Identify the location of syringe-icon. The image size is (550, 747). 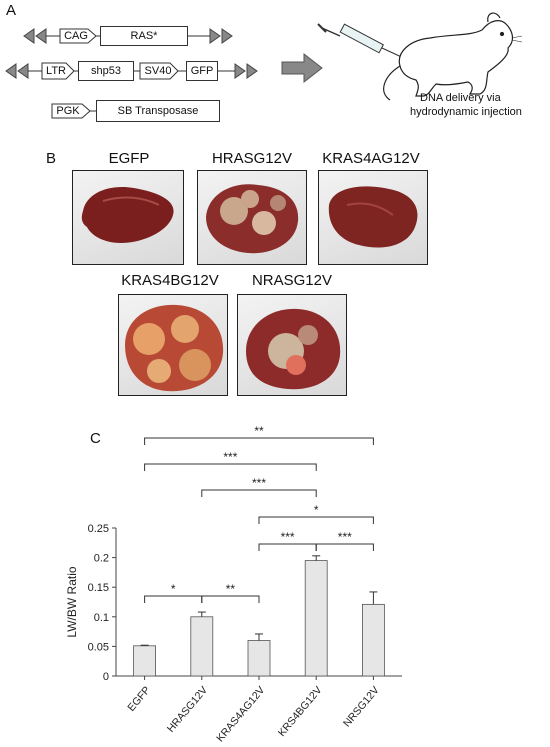
(363, 42).